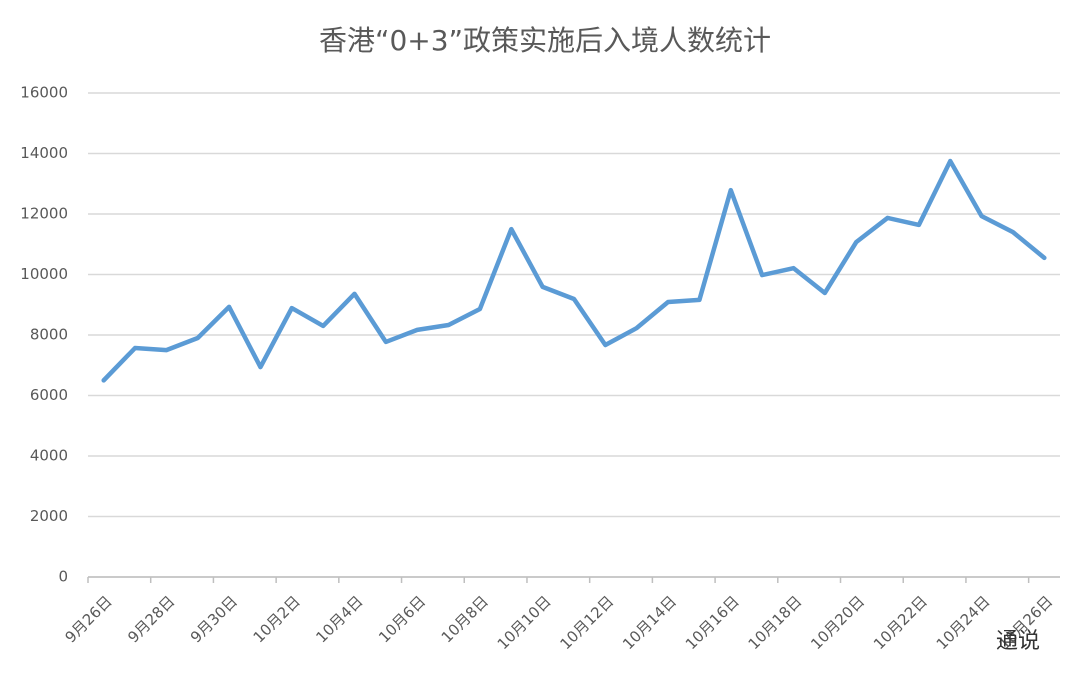  Describe the element at coordinates (49, 395) in the screenshot. I see `y-tick-label: 6000` at that location.